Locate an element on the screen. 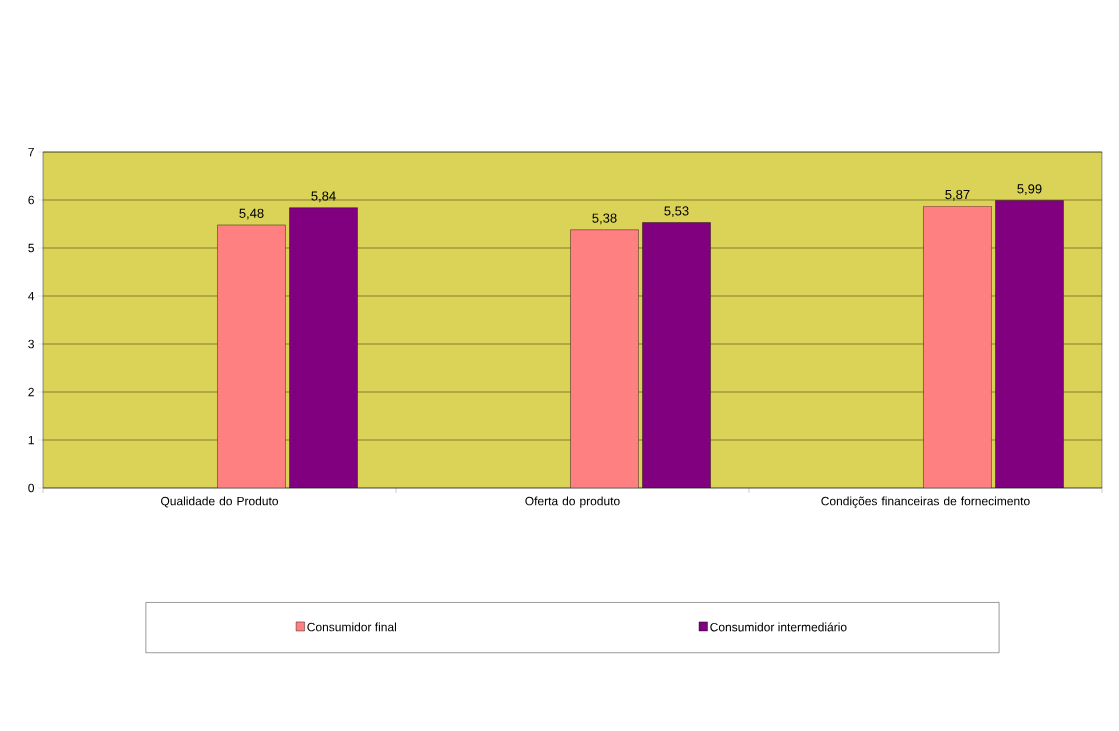 Image resolution: width=1119 pixels, height=731 pixels. y-tick-label: 7 is located at coordinates (31, 152).